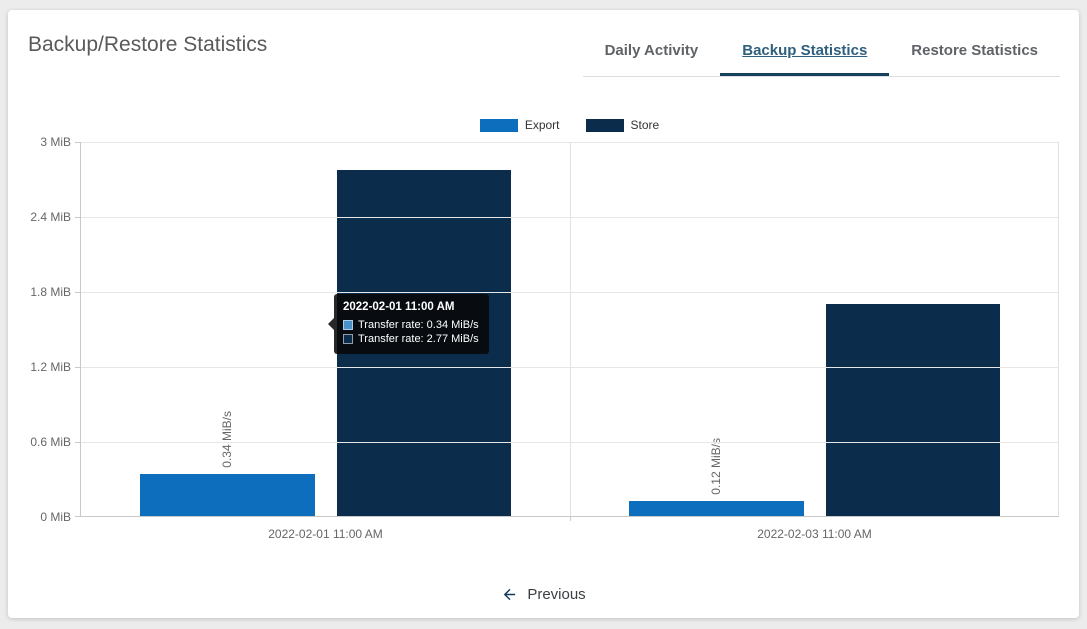 This screenshot has height=629, width=1087. I want to click on legend-item-store: Store, so click(622, 125).